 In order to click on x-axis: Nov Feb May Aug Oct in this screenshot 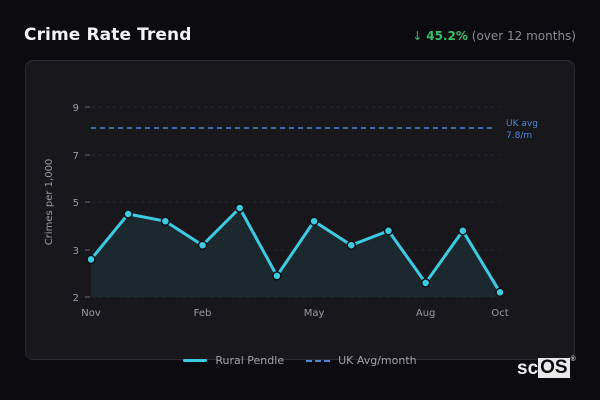, I will do `click(294, 313)`.